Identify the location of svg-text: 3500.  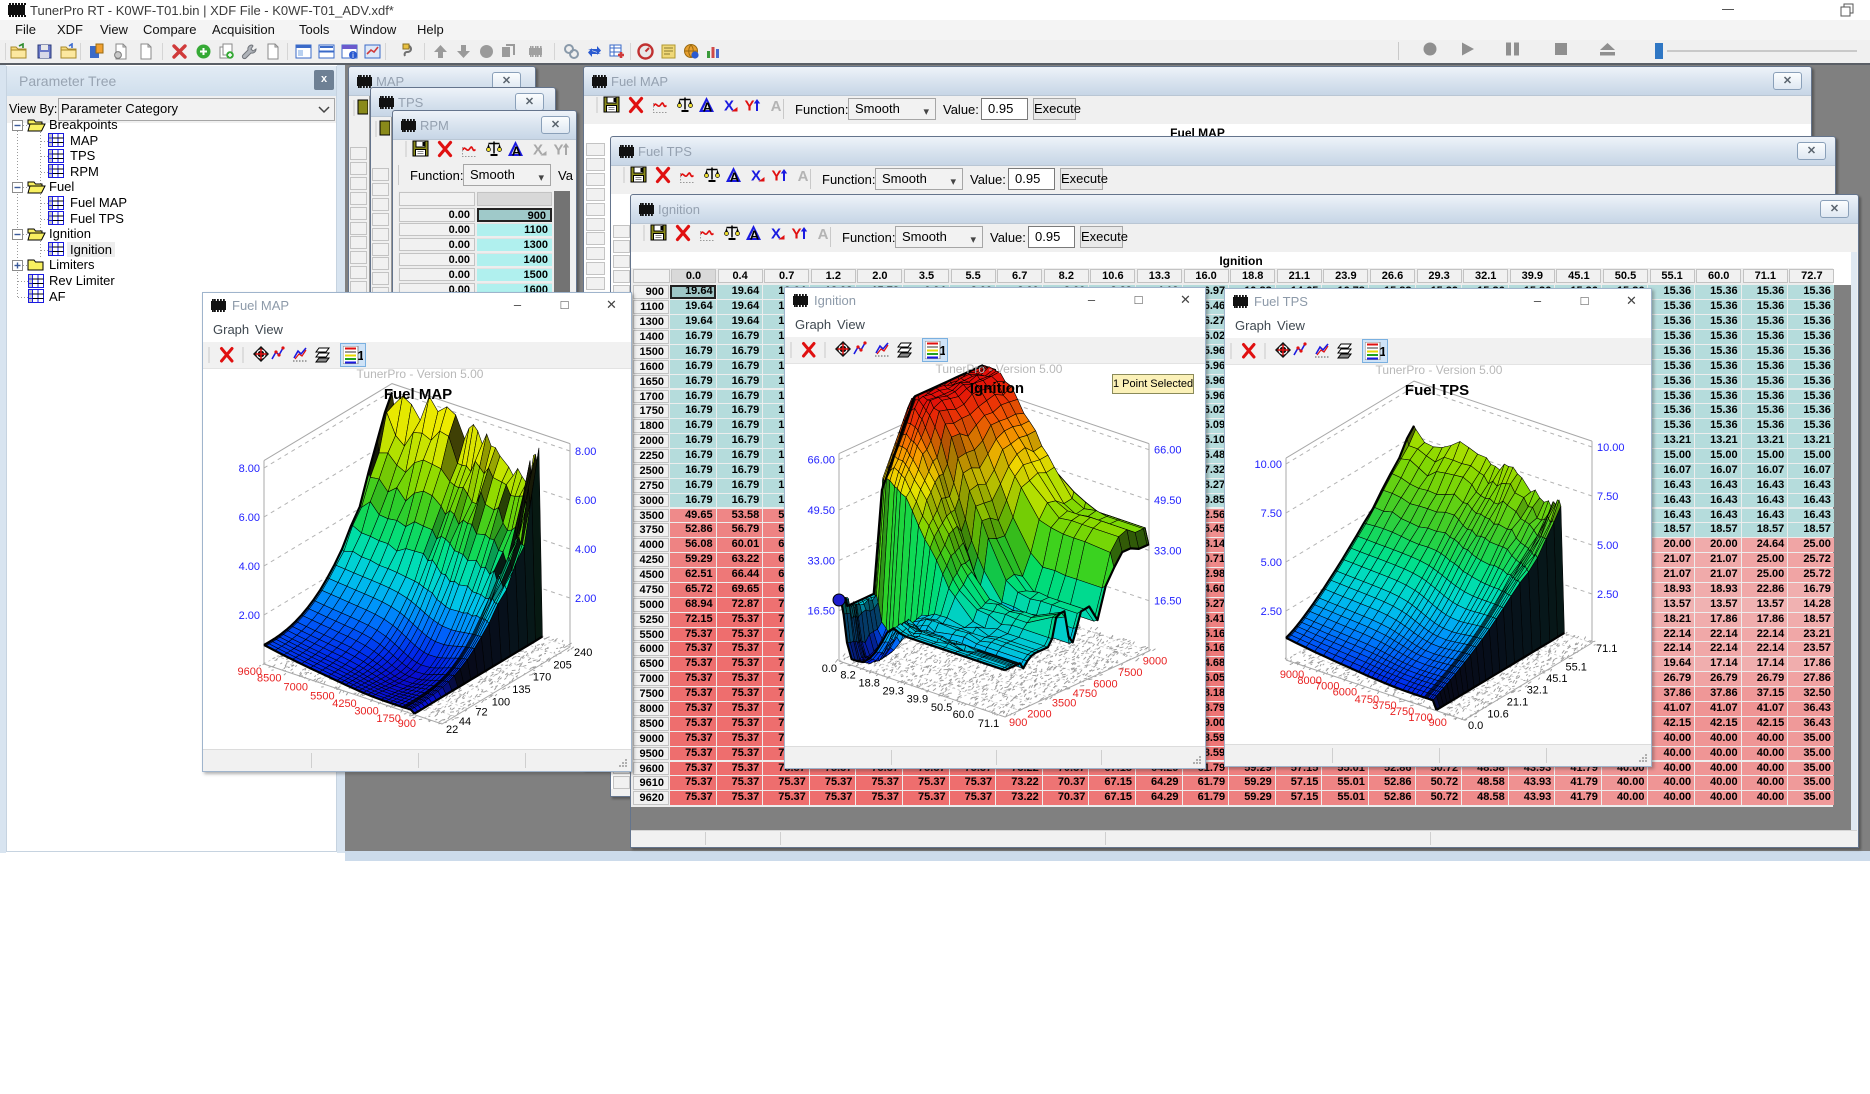
(1064, 703).